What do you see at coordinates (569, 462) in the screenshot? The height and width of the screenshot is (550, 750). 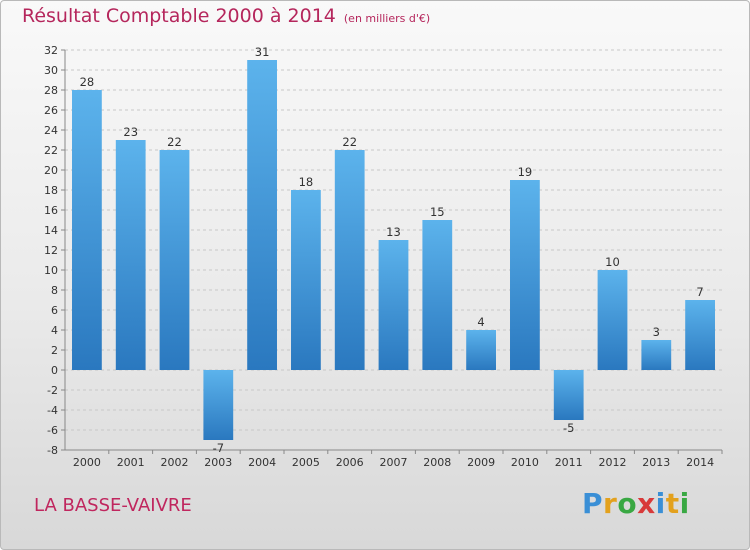 I see `x-tick-label-2011: 2011` at bounding box center [569, 462].